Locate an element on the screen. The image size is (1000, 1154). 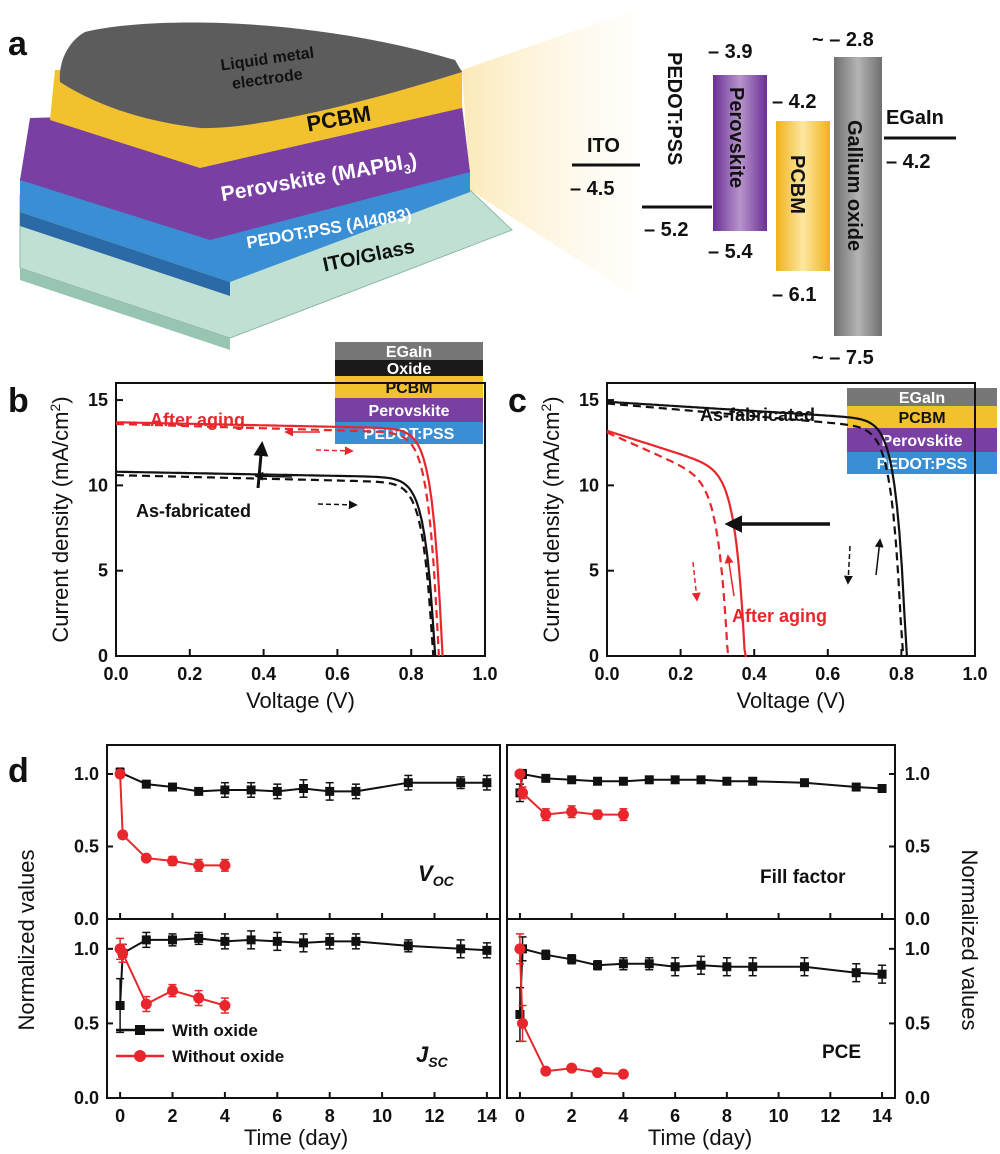
x-tick-label: 1.0 is located at coordinates (484, 674).